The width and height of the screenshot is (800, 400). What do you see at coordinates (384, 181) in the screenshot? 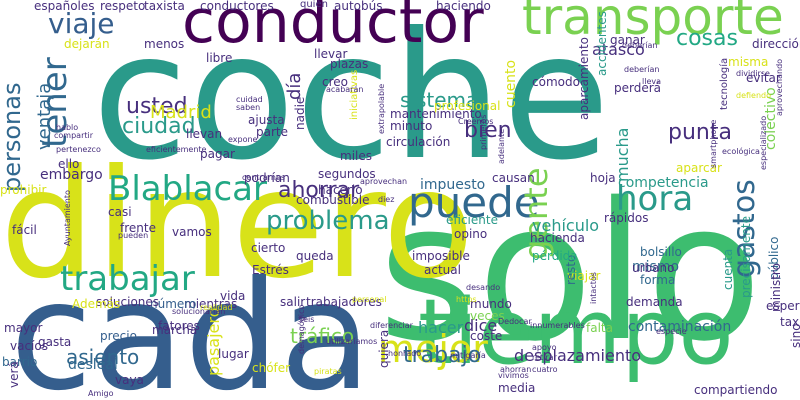
I see `cloud-word: aprovechan` at bounding box center [384, 181].